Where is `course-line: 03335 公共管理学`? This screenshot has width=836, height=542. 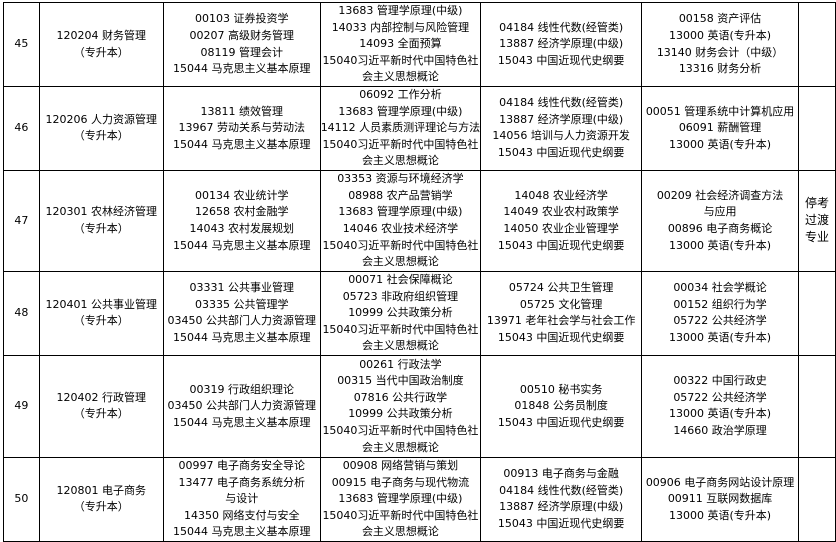
course-line: 03335 公共管理学 is located at coordinates (241, 304).